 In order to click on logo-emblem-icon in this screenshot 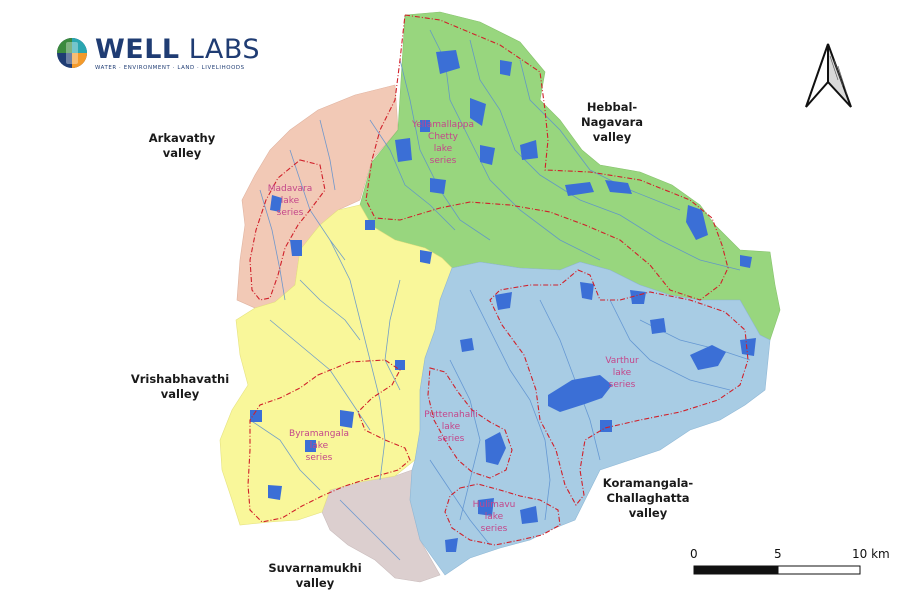, I will do `click(72, 53)`.